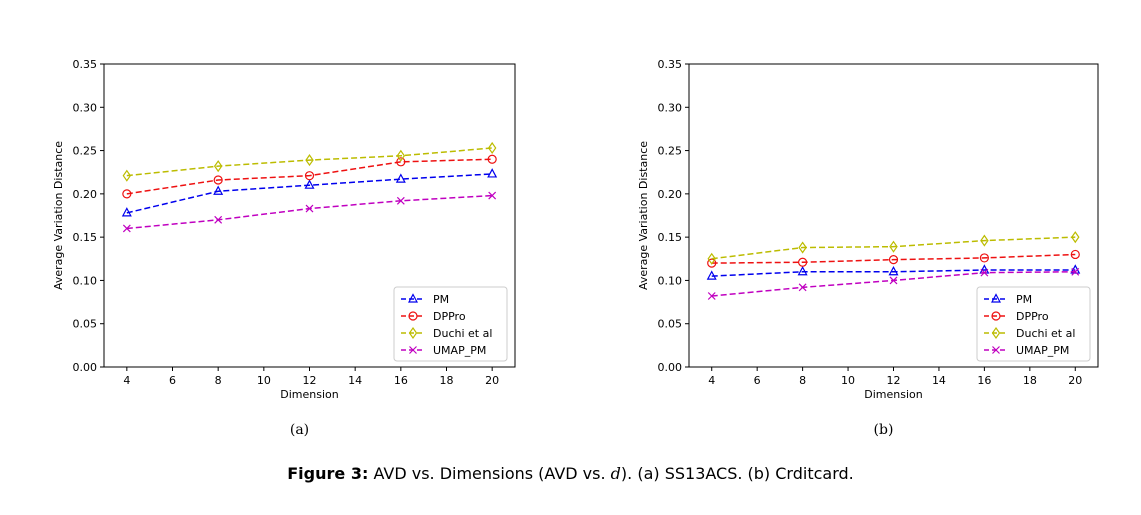 The image size is (1141, 515). What do you see at coordinates (489, 473) in the screenshot?
I see `caption-text-before: AVD vs. Dimensions (AVD vs.` at bounding box center [489, 473].